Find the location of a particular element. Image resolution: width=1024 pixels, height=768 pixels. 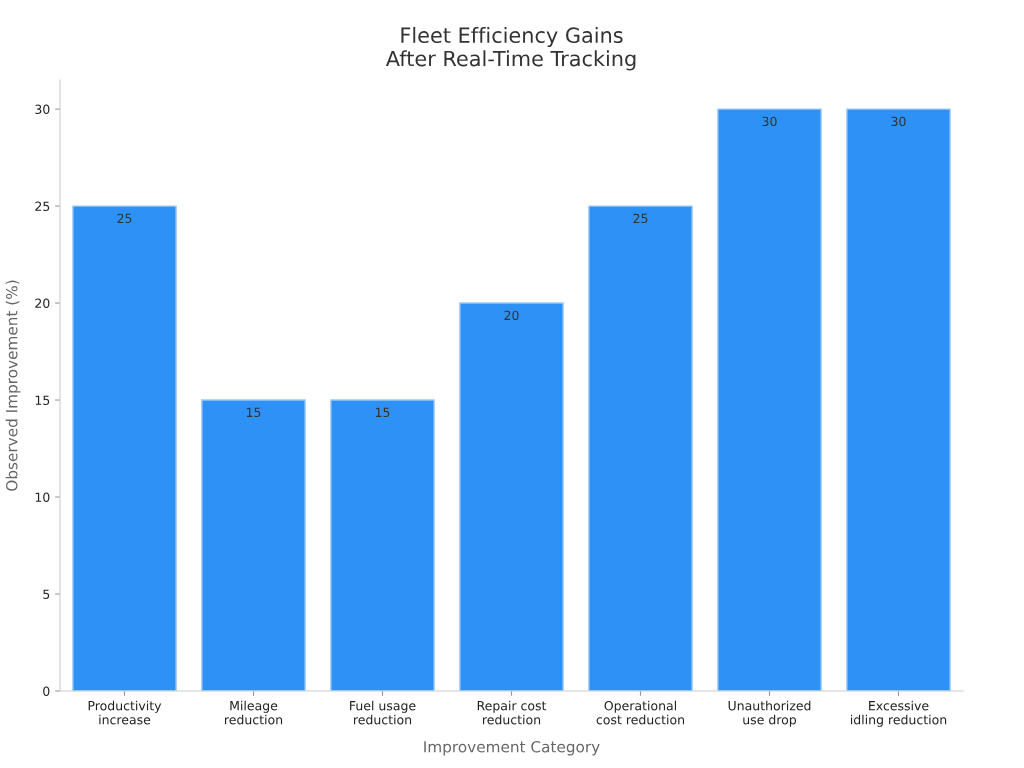

y-tick-label: 30 is located at coordinates (42, 109).